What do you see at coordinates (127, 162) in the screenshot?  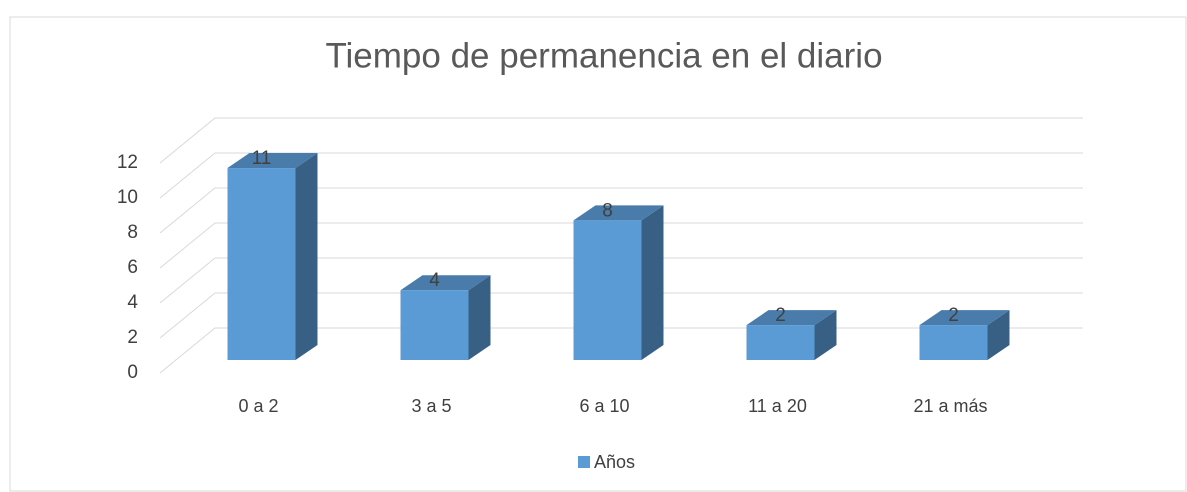 I see `y-tick-label: 12` at bounding box center [127, 162].